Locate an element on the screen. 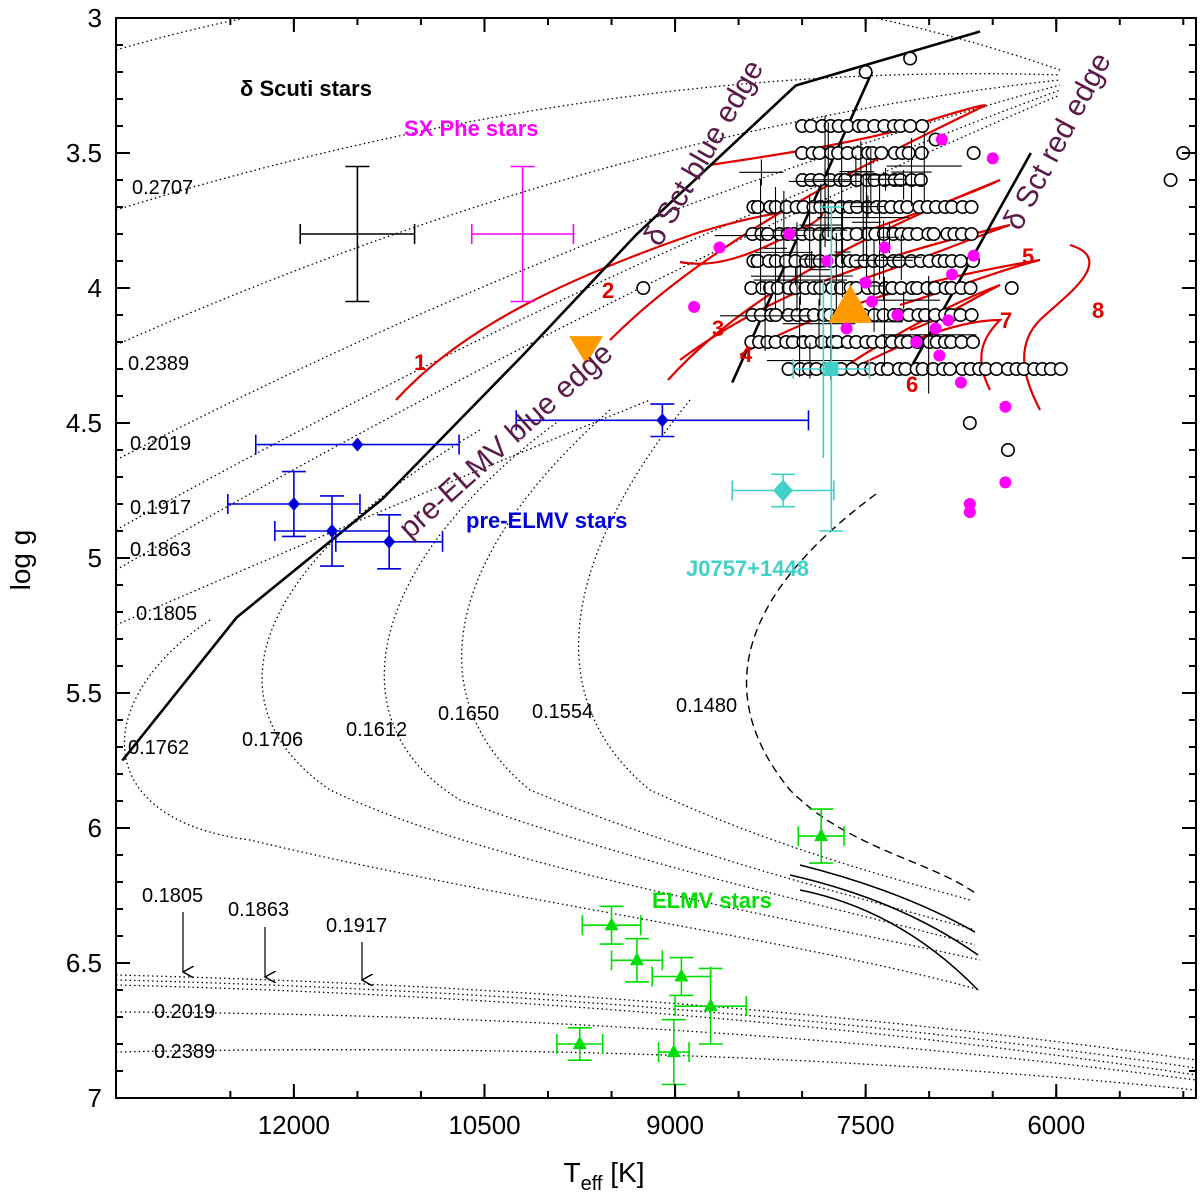  track-label-12: 0.1805 is located at coordinates (172, 896).